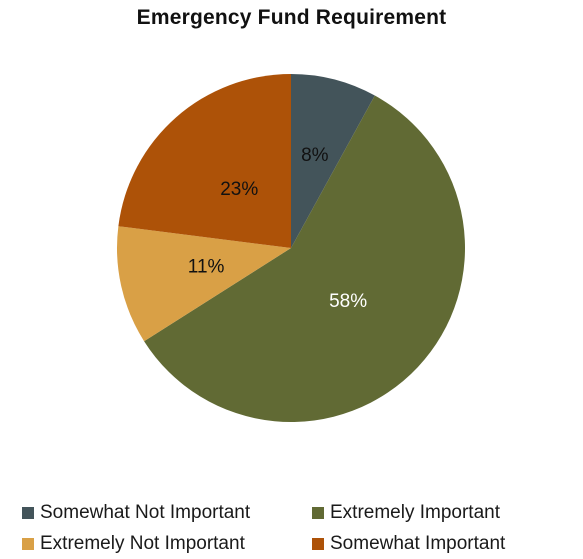  I want to click on pie-slice-somewhat-not-important, so click(333, 161).